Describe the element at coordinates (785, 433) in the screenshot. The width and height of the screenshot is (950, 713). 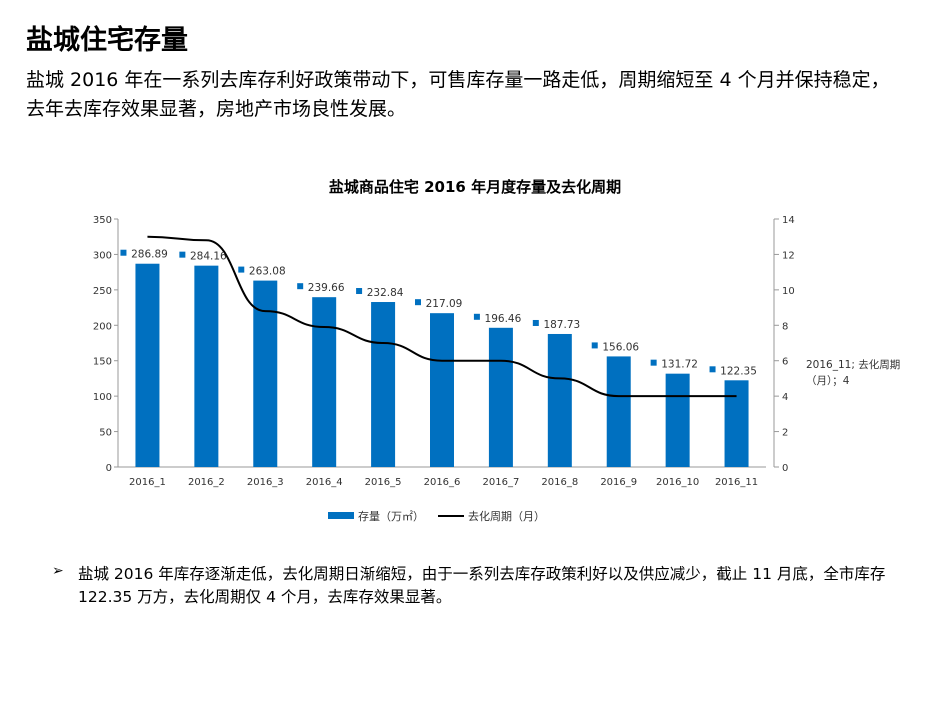
I see `right-tick-label: 2` at that location.